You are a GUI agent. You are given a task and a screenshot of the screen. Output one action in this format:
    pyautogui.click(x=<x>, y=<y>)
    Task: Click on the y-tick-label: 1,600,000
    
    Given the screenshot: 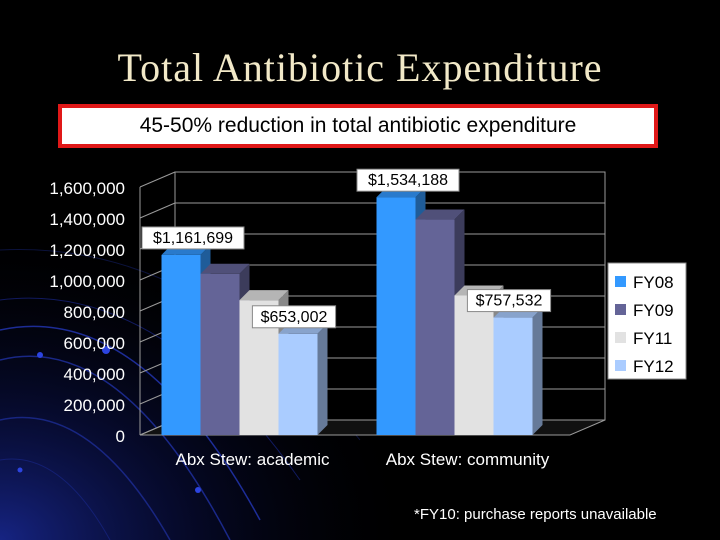 What is the action you would take?
    pyautogui.click(x=87, y=188)
    